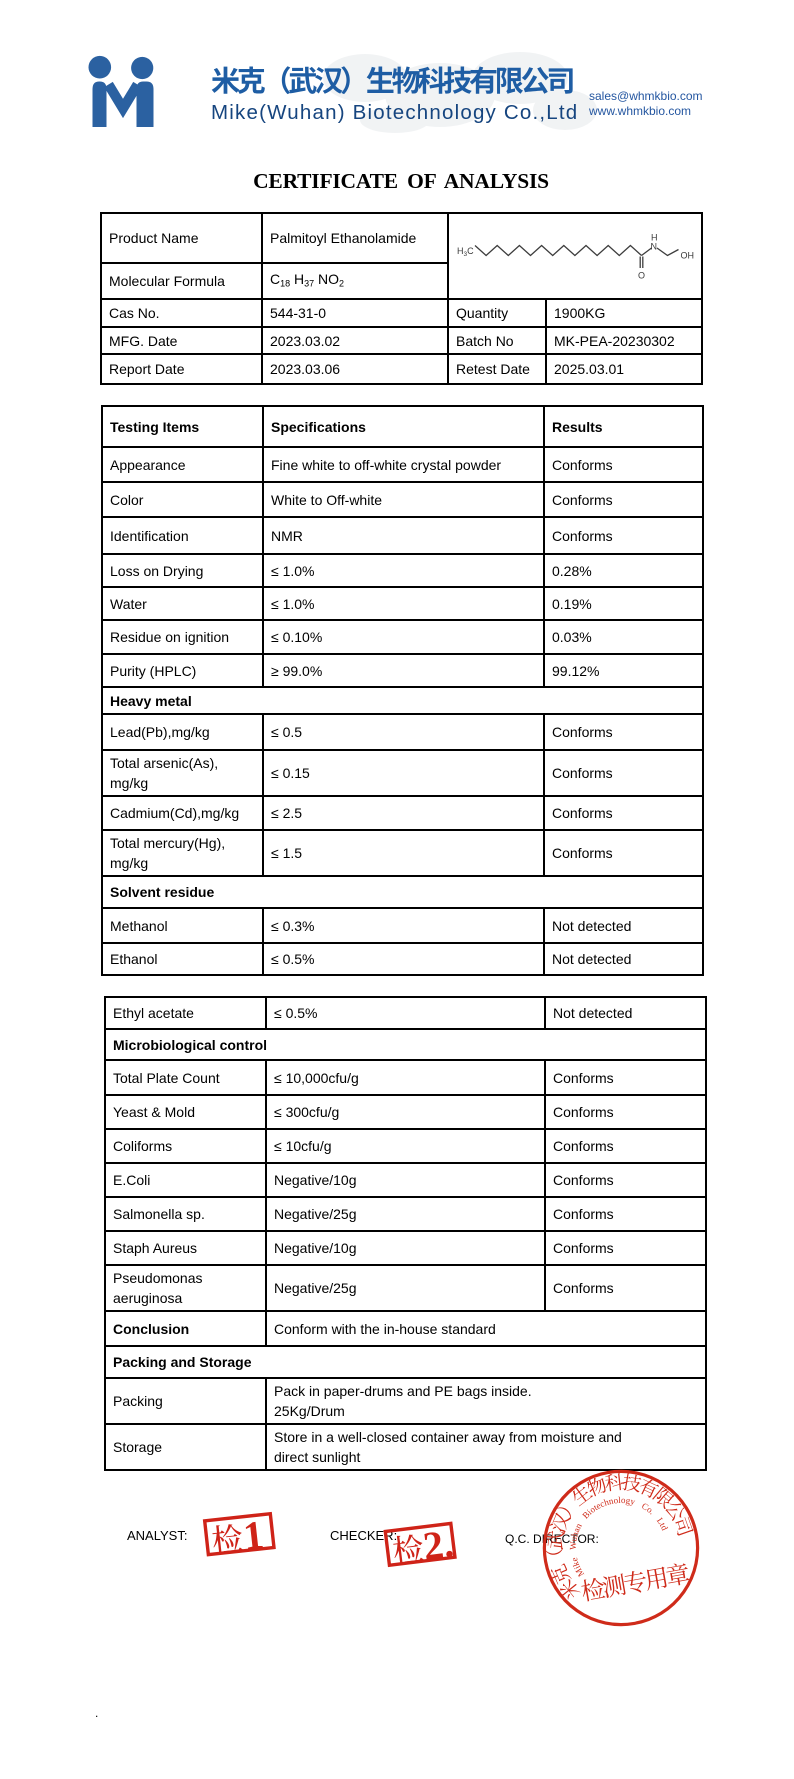  Describe the element at coordinates (253, 1535) in the screenshot. I see `svg-text: 1` at that location.